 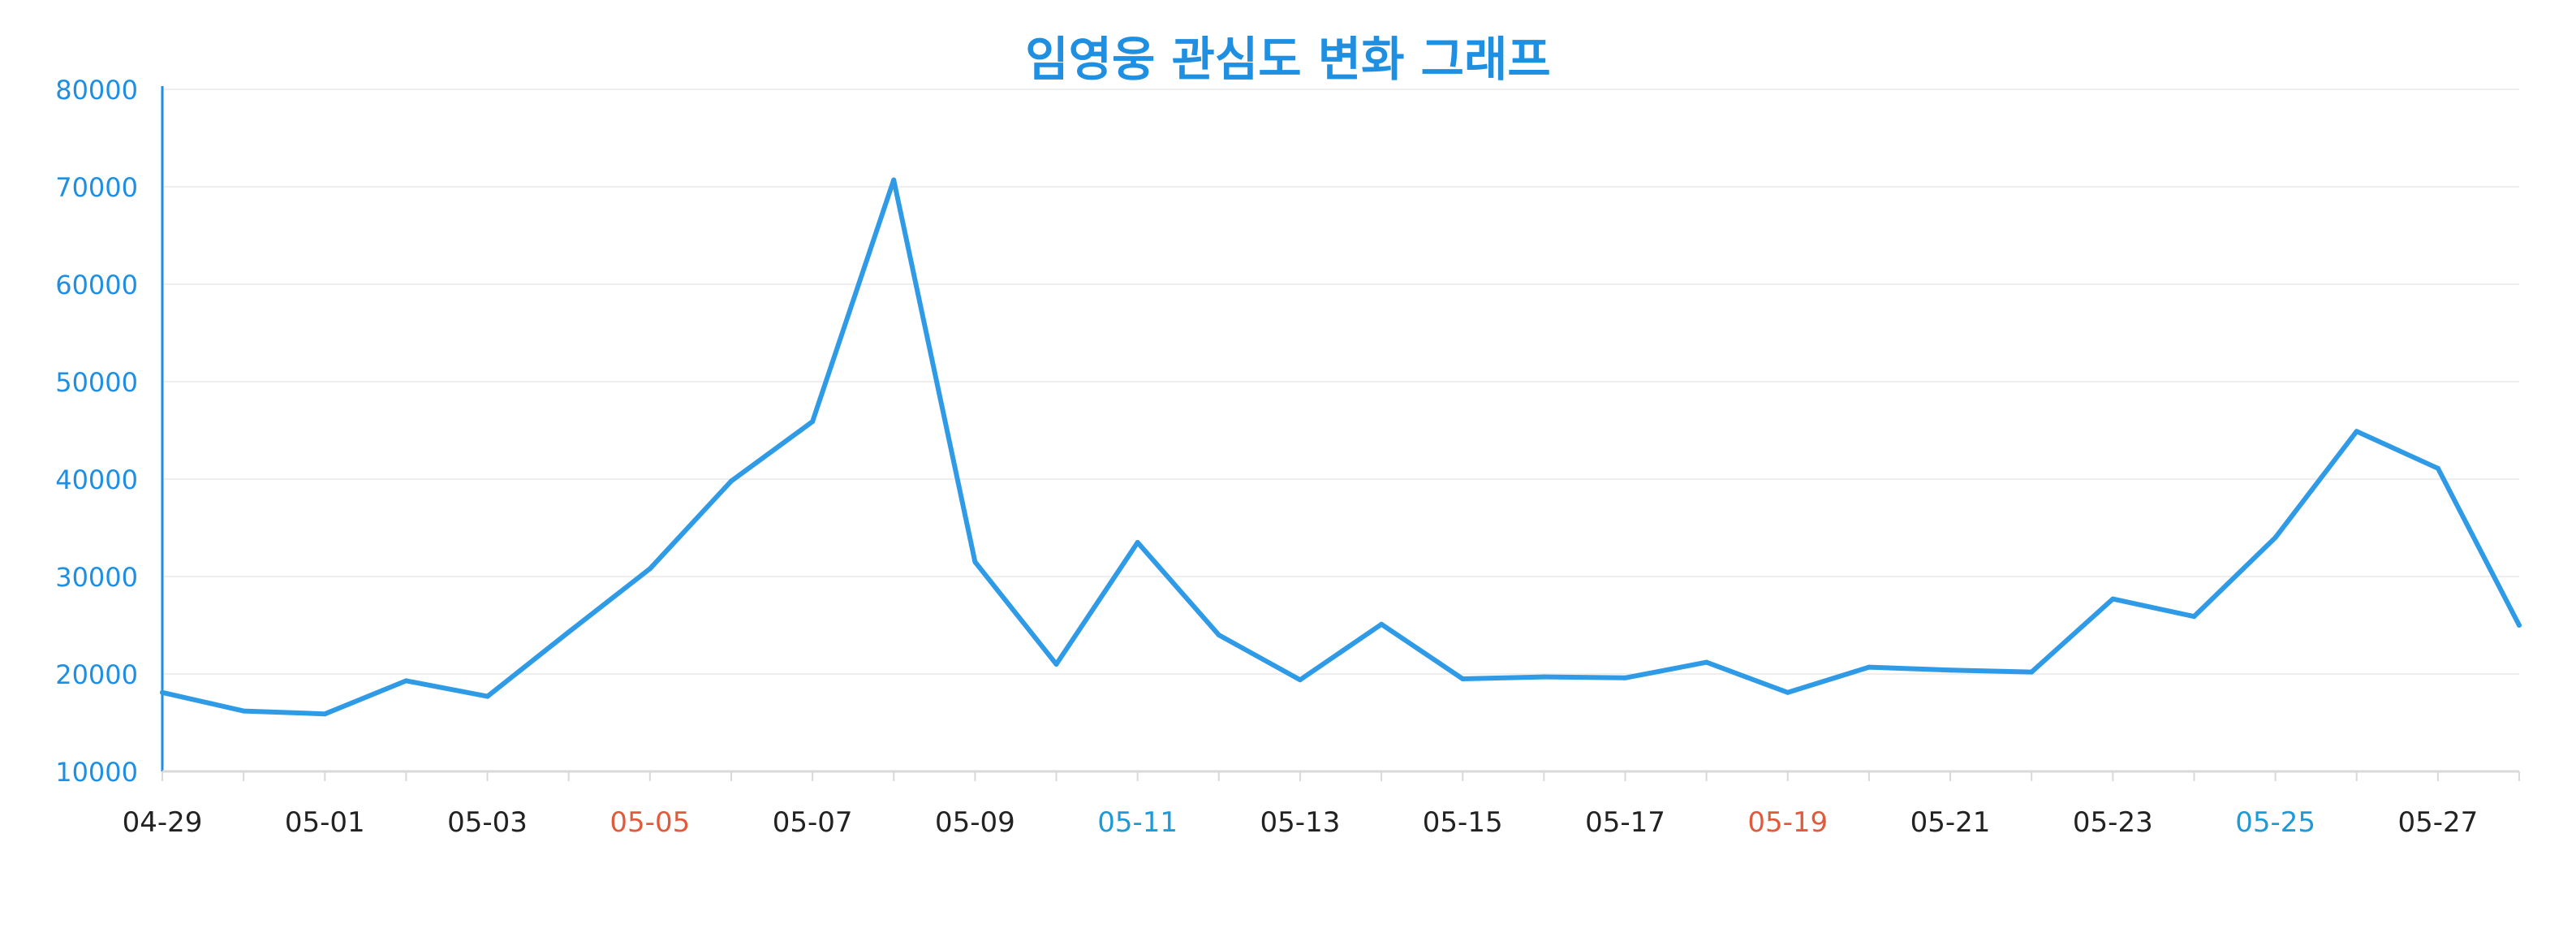 I want to click on y-tick-label: 50000, so click(x=97, y=382).